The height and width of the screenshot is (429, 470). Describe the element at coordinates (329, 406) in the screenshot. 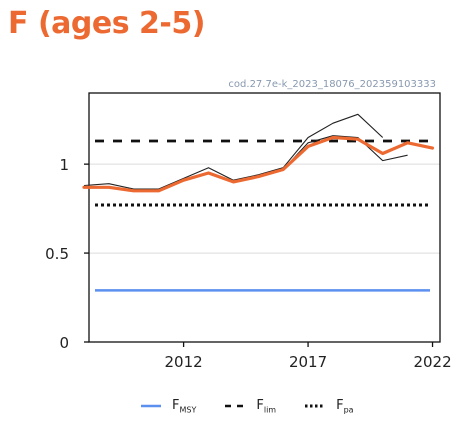

I see `legend-item-fpa: Fpa` at that location.